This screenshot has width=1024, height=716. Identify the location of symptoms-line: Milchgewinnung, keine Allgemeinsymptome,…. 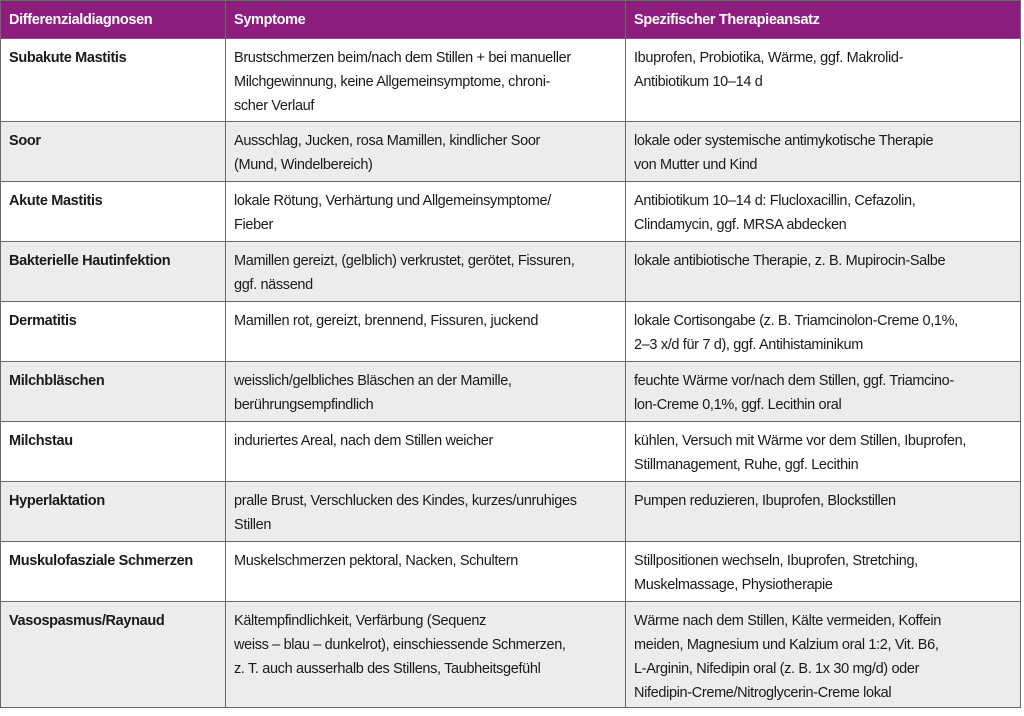
(392, 82).